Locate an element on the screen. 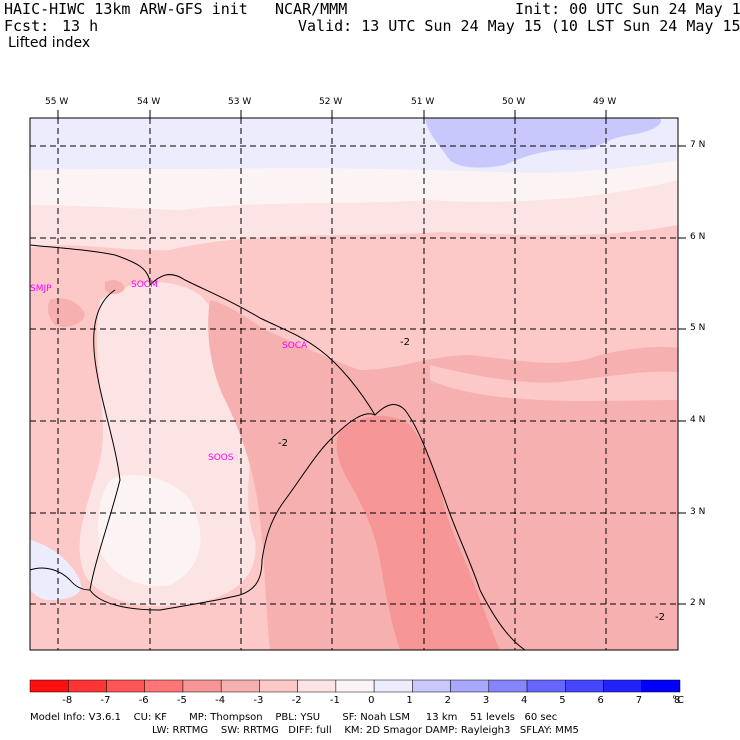 The width and height of the screenshot is (740, 740). station-label: SOCM is located at coordinates (144, 285).